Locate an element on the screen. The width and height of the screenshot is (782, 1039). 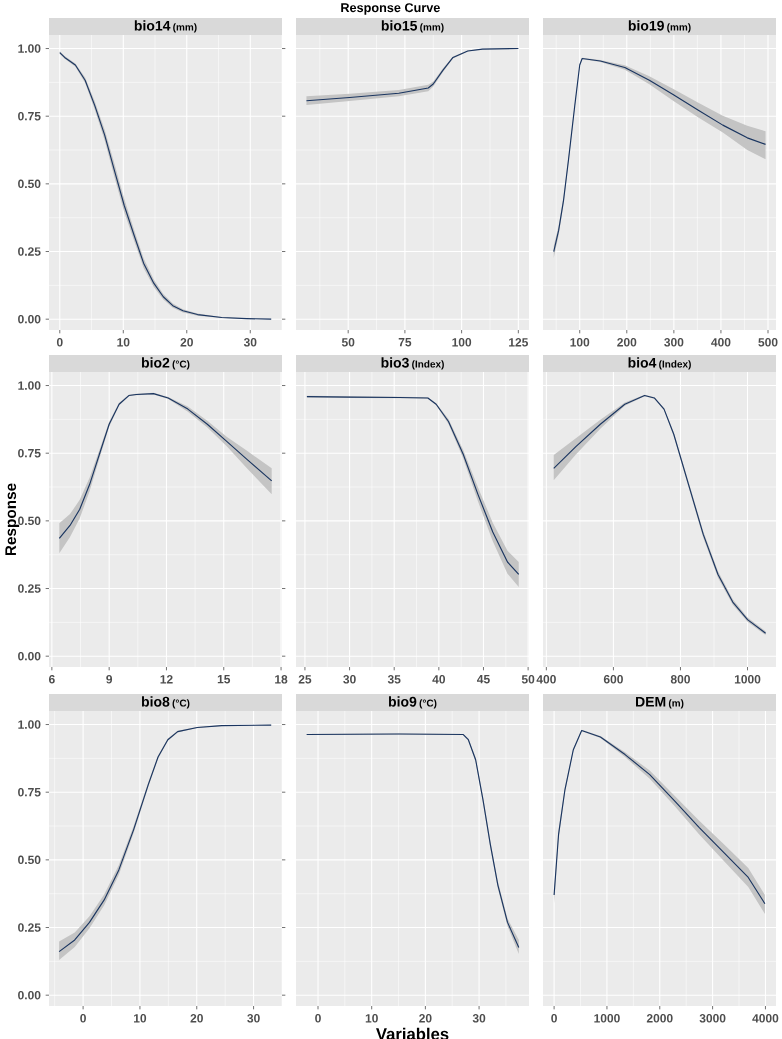
x-tick-label: 600 is located at coordinates (613, 679).